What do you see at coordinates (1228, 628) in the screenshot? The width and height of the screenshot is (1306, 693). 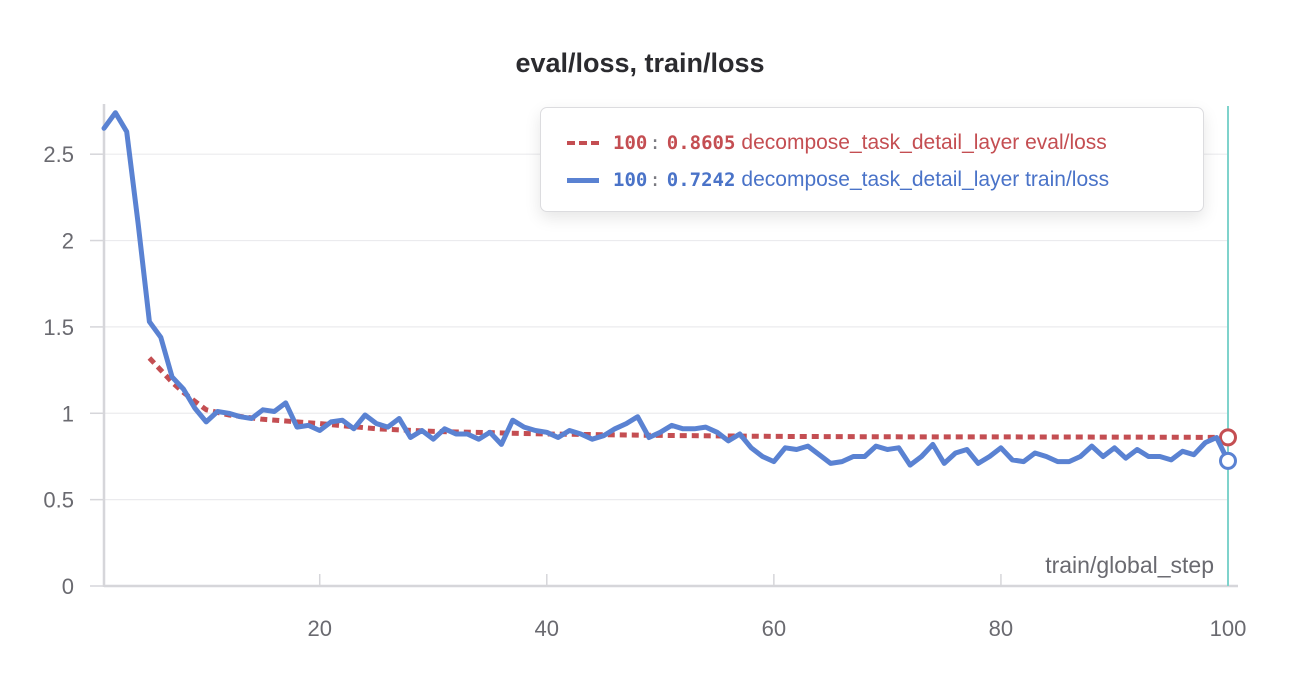 I see `x-tick-label: 100` at bounding box center [1228, 628].